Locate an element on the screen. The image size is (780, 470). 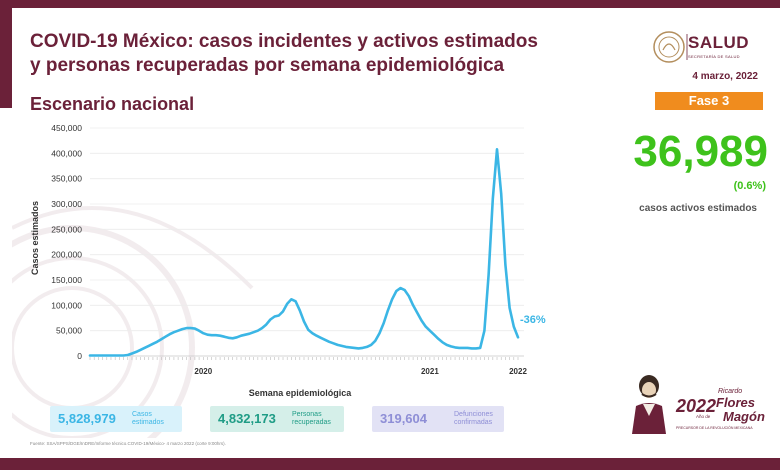
x-axis-label: Semana epidemiológica is located at coordinates (301, 393).